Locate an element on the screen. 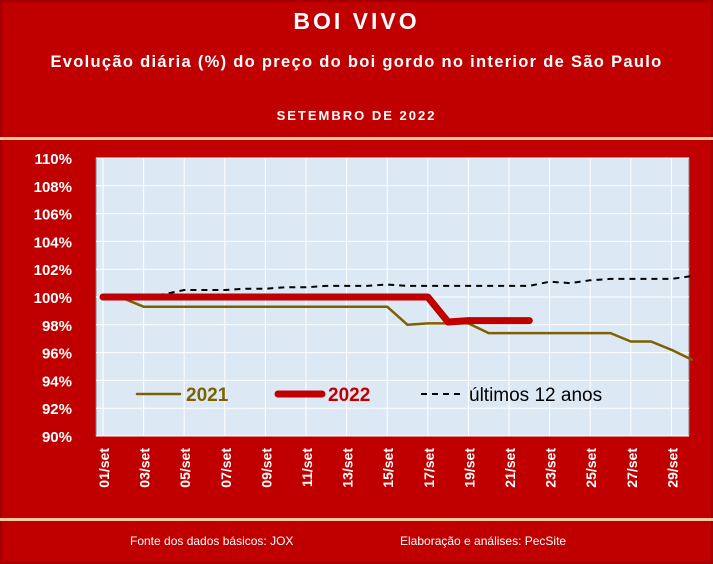 The width and height of the screenshot is (713, 564). decorative-band-bottom is located at coordinates (356, 519).